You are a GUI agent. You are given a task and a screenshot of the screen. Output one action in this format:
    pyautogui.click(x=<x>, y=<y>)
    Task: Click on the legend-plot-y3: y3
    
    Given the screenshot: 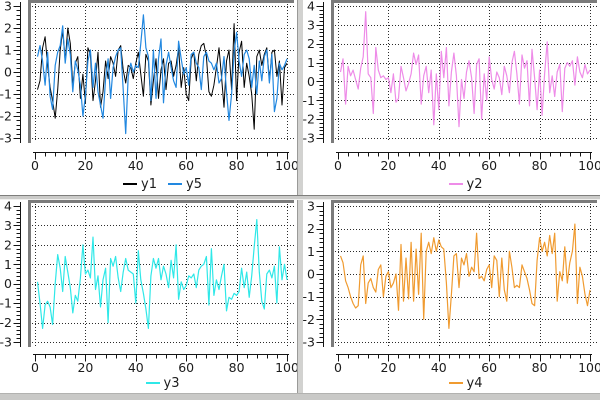 What is the action you would take?
    pyautogui.click(x=162, y=383)
    